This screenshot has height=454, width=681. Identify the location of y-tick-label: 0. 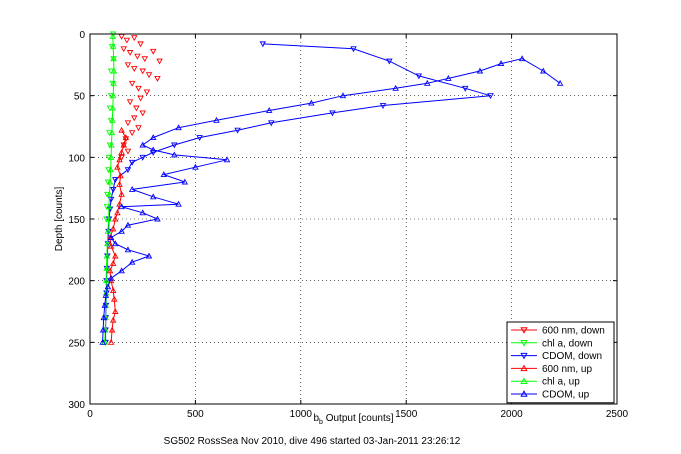
(82, 35).